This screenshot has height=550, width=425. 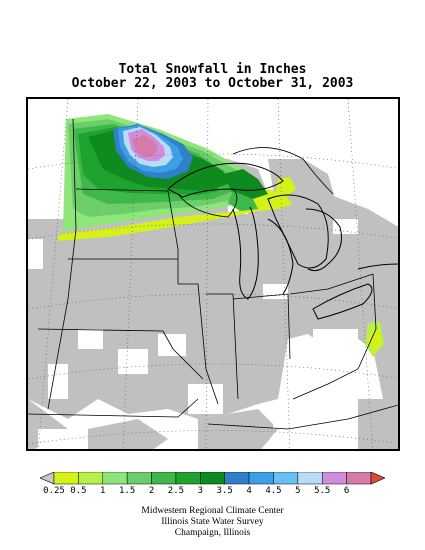 I want to click on legend-tick-label: 6, so click(x=346, y=491).